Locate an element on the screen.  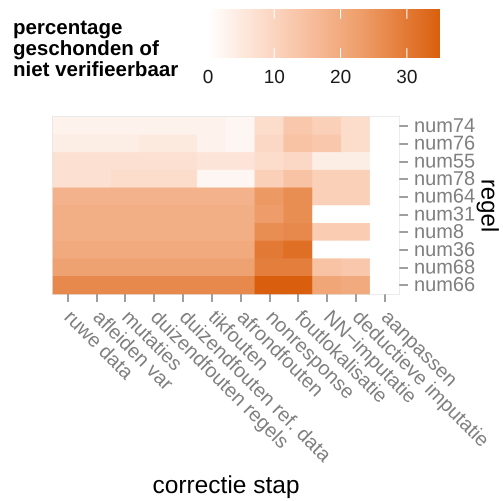
y-axis-title: regel is located at coordinates (489, 205).